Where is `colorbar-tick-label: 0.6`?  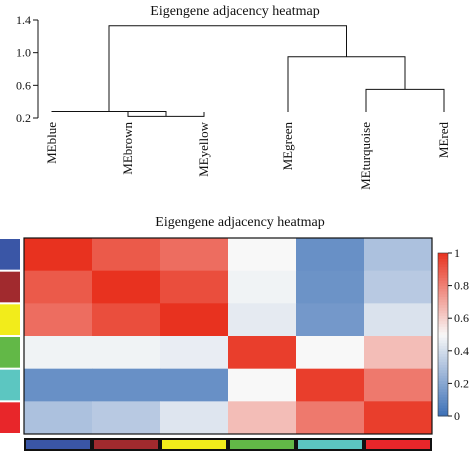 colorbar-tick-label: 0.6 is located at coordinates (461, 318).